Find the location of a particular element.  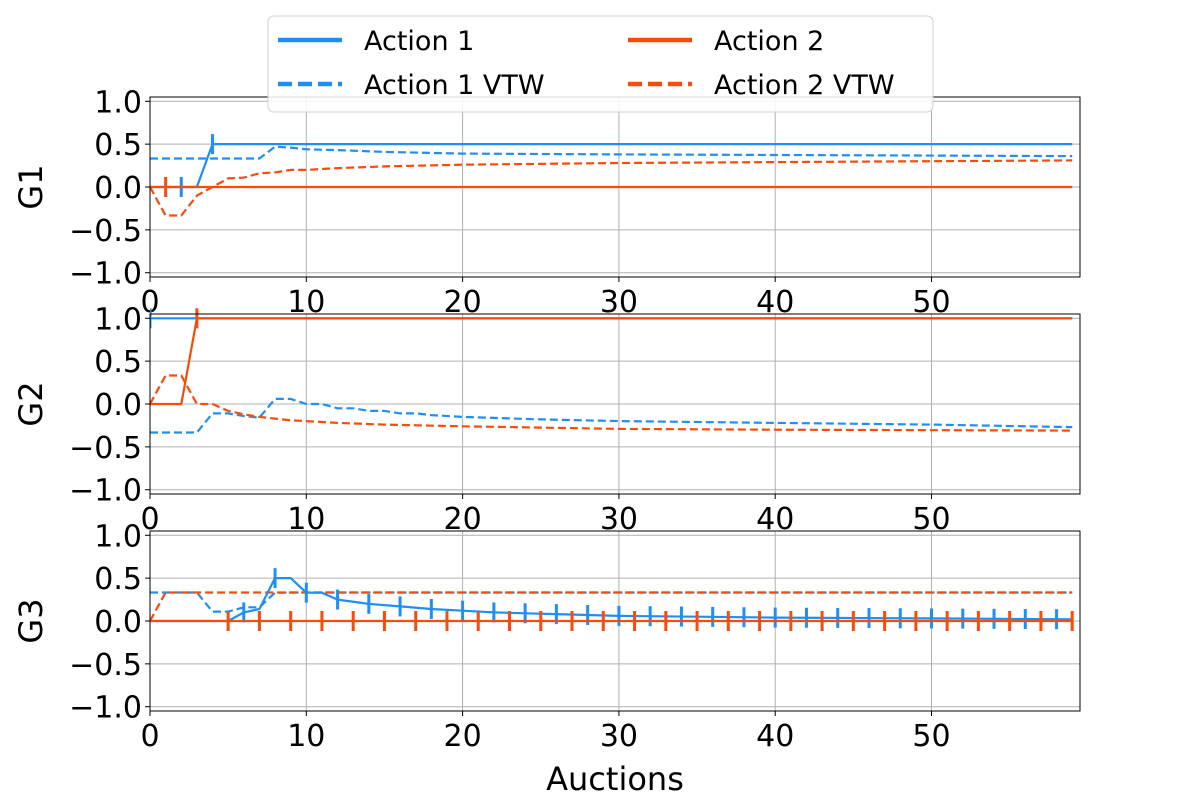

x-tick-label: 30 is located at coordinates (619, 736).